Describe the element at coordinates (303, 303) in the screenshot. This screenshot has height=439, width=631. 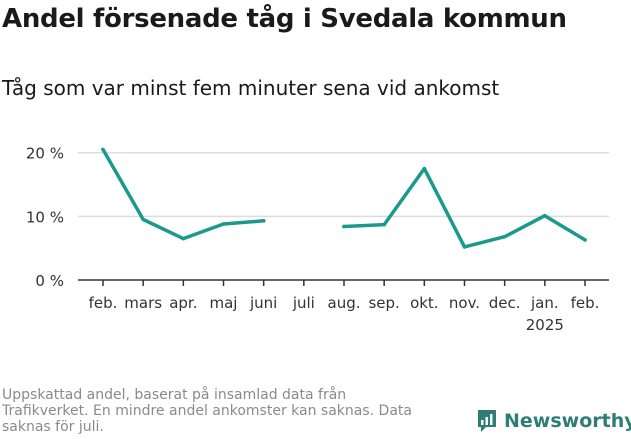
I see `x-tick-label: juli` at that location.